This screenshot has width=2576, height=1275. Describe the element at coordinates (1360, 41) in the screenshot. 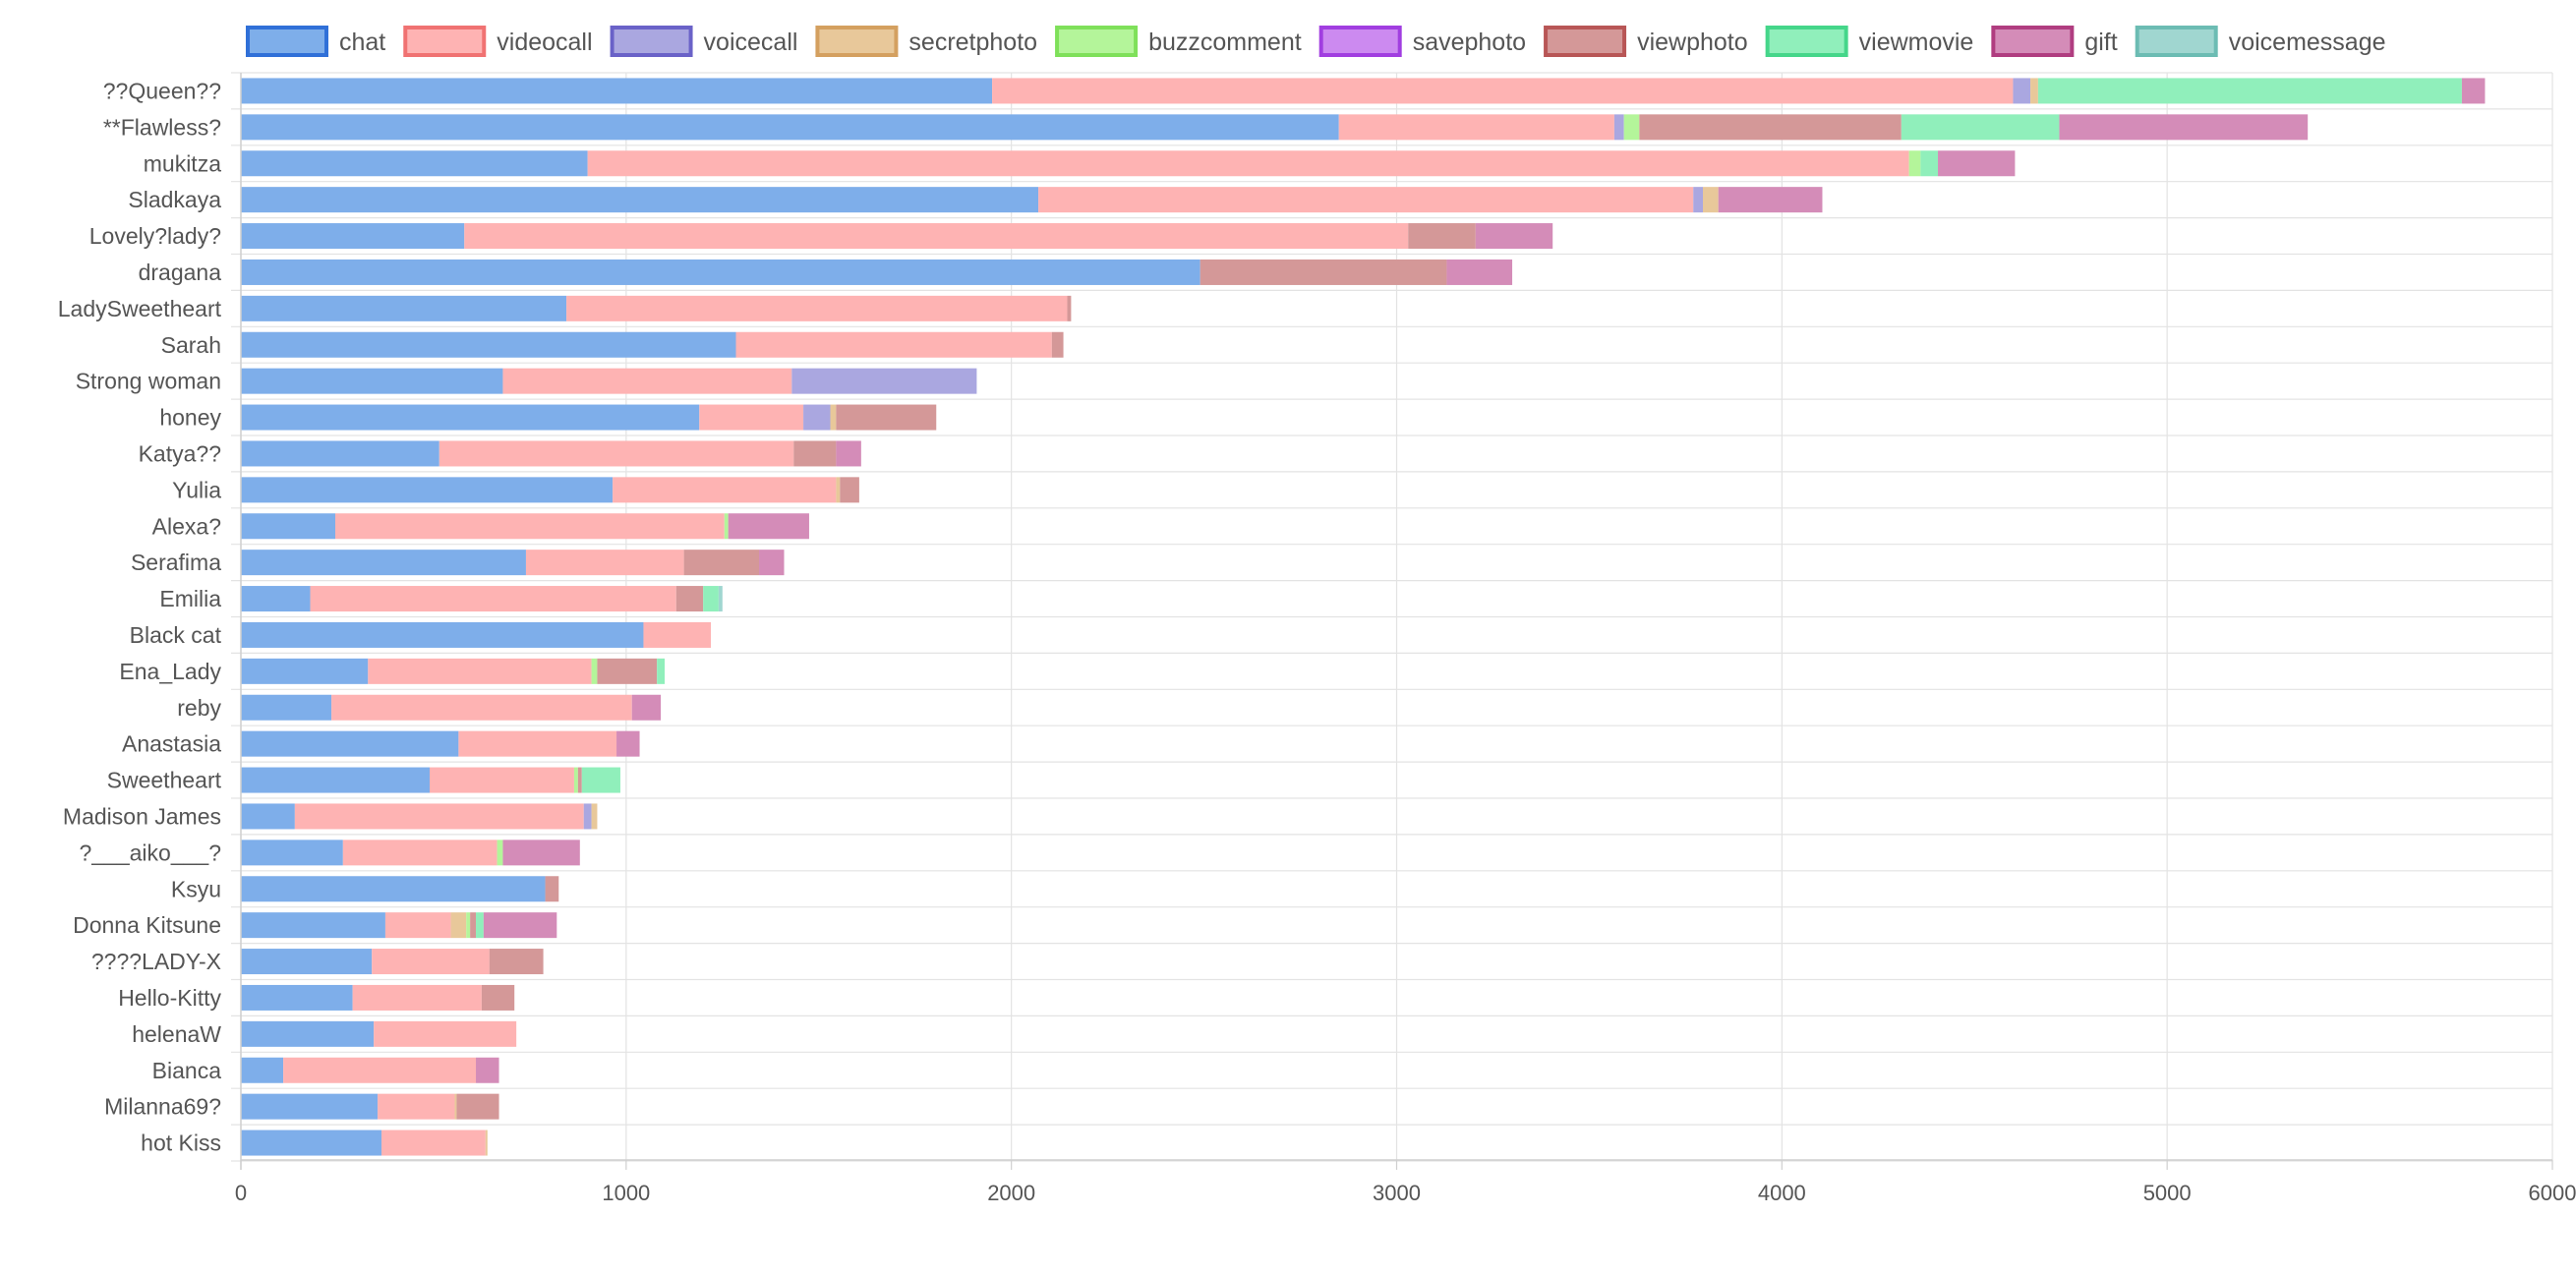

I see `legend-swatch-savephoto` at that location.